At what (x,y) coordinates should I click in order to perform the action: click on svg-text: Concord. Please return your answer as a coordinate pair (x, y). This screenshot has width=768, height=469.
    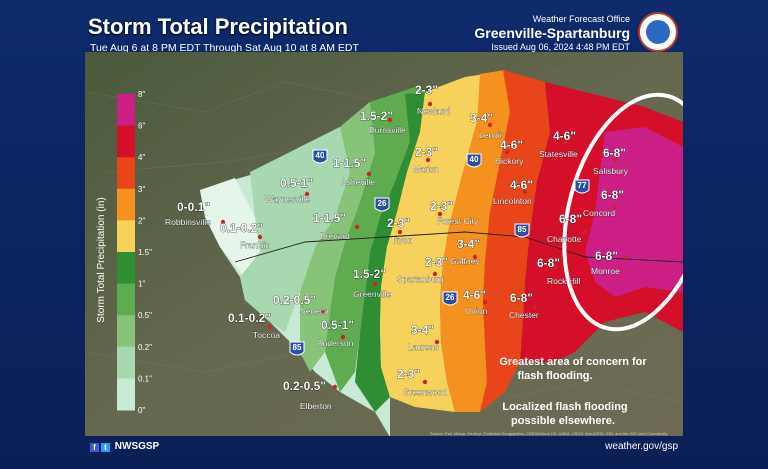
    Looking at the image, I should click on (599, 213).